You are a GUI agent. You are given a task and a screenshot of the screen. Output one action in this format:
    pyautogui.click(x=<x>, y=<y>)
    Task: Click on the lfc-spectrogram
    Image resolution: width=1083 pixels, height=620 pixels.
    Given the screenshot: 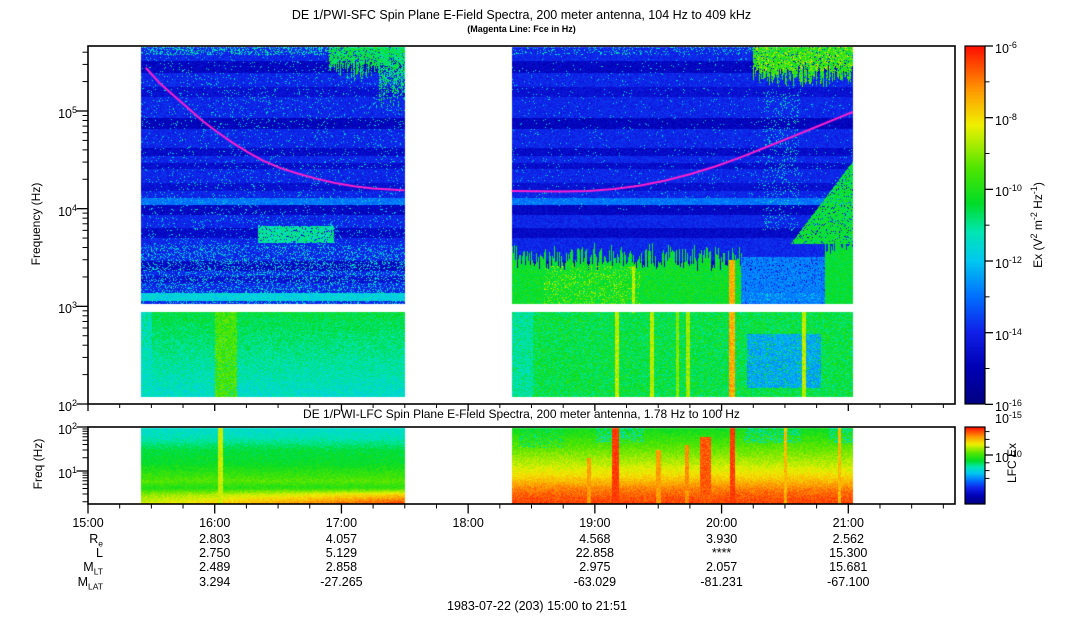 What is the action you would take?
    pyautogui.click(x=521, y=465)
    